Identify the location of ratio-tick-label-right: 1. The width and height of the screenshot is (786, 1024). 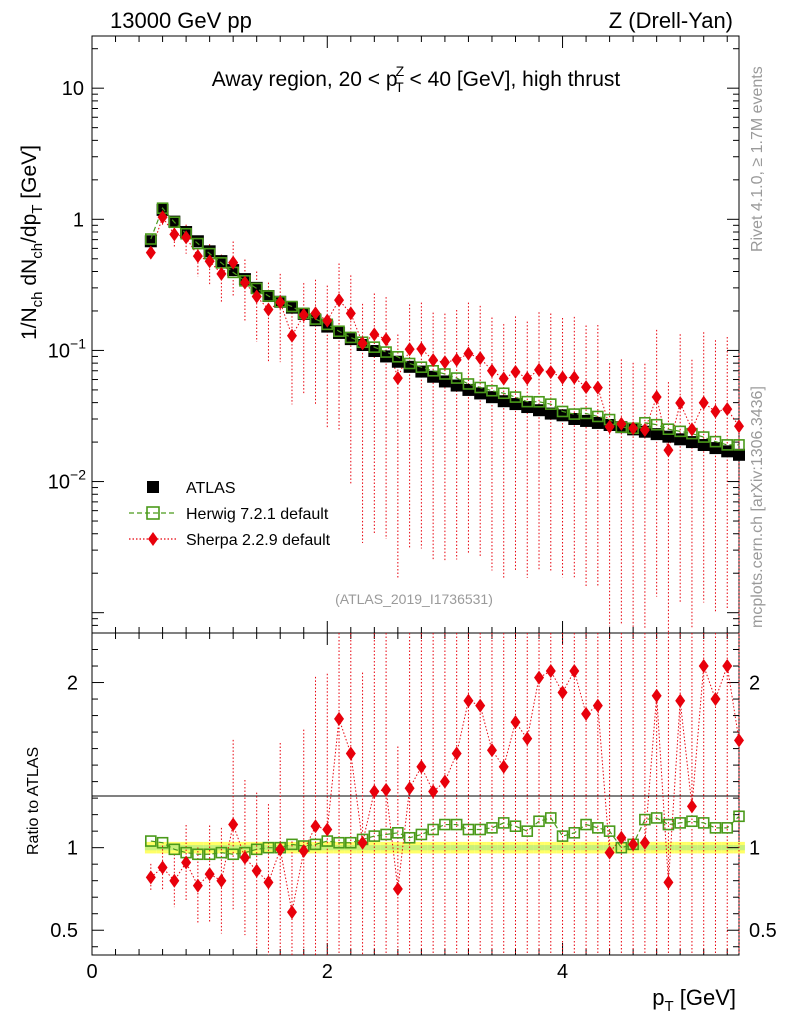
(754, 849).